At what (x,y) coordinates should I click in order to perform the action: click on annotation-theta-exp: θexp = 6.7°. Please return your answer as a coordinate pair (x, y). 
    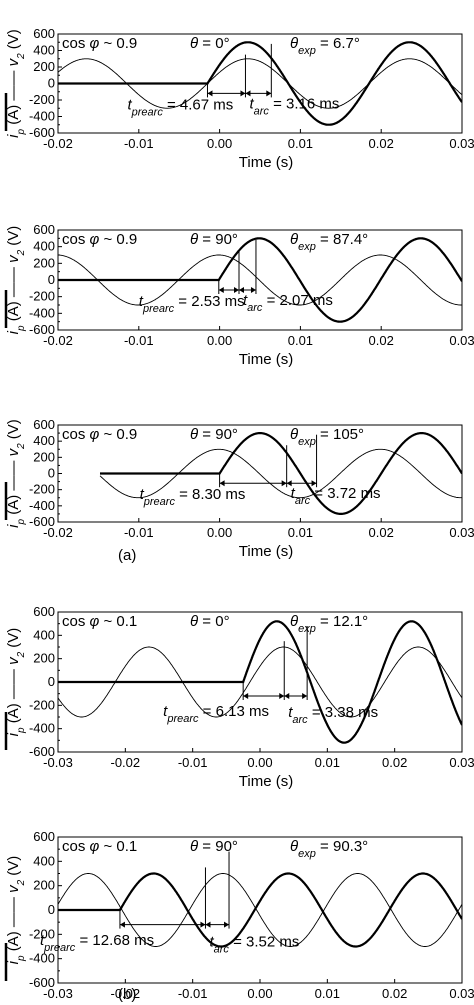
    Looking at the image, I should click on (325, 46).